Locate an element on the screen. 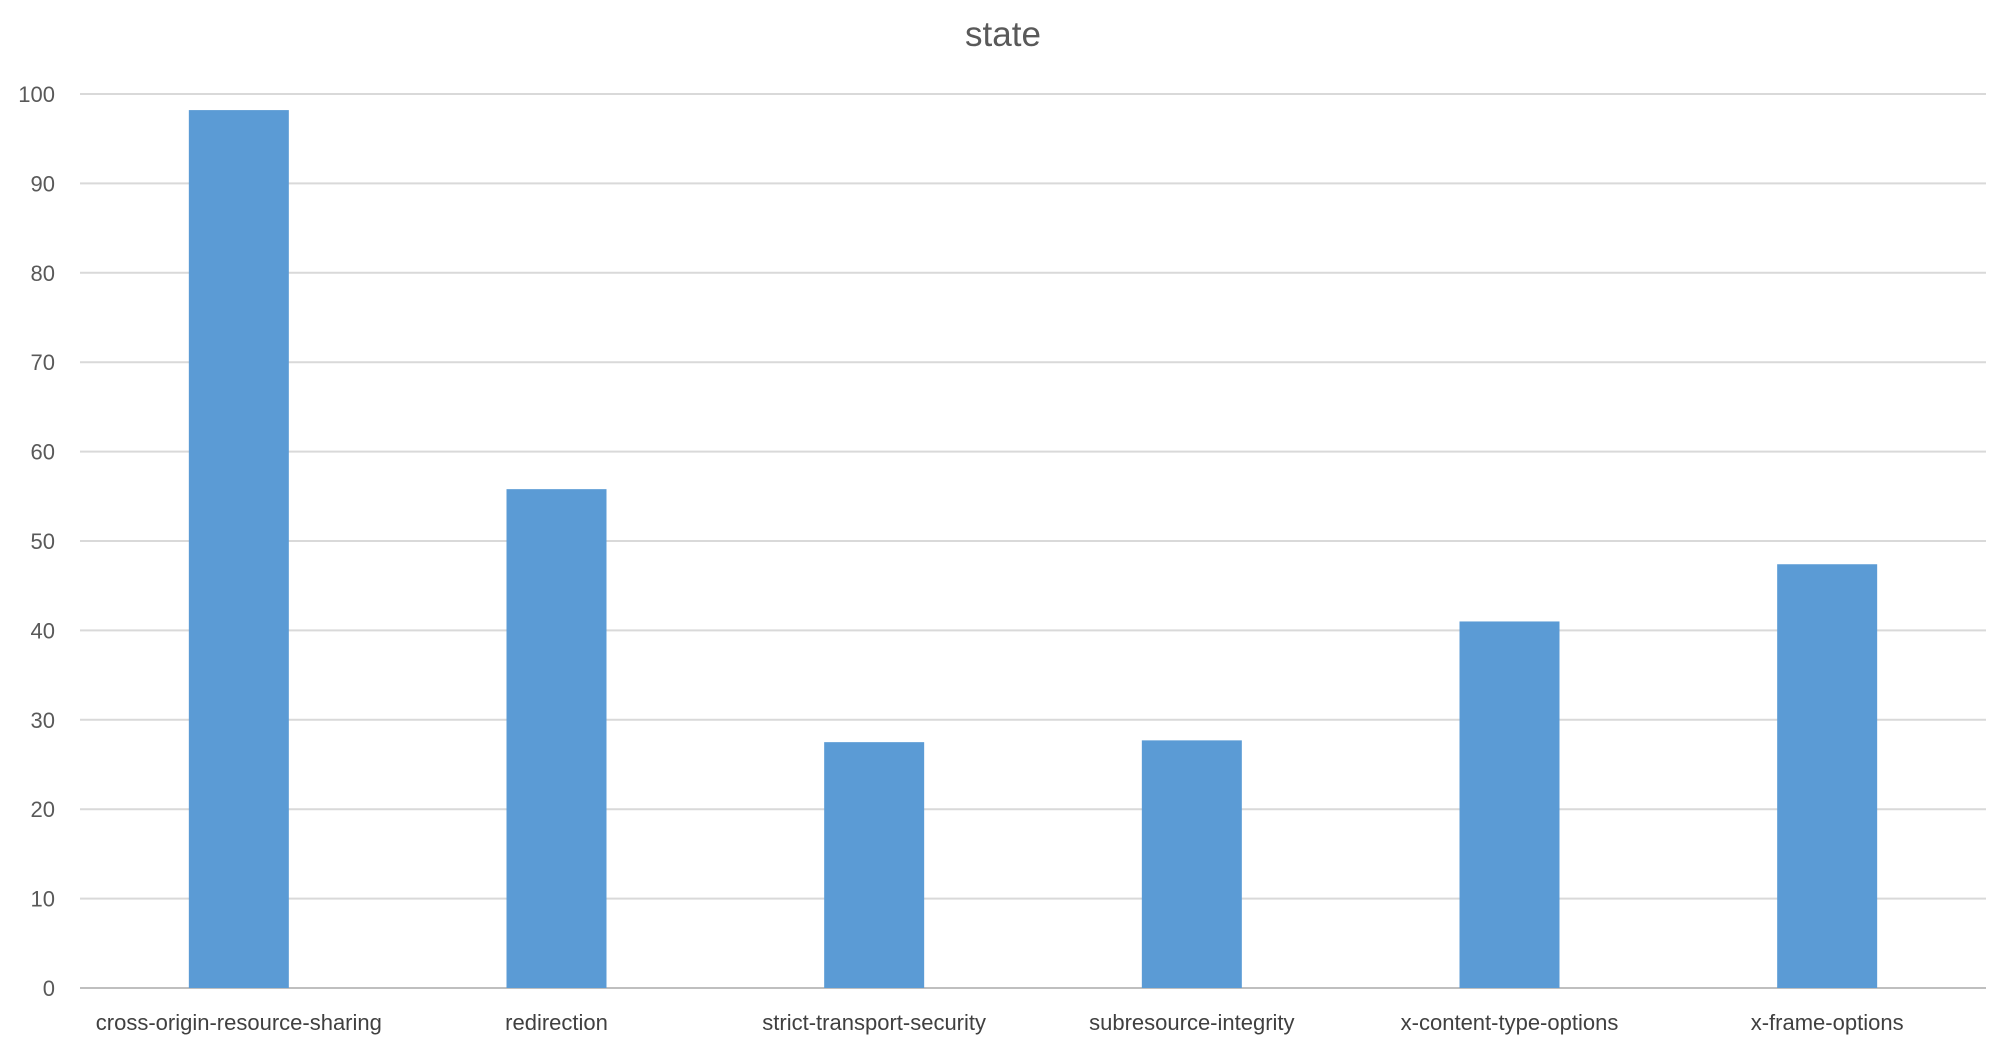 This screenshot has height=1060, width=1999. y-tick-label: 50 is located at coordinates (43, 541).